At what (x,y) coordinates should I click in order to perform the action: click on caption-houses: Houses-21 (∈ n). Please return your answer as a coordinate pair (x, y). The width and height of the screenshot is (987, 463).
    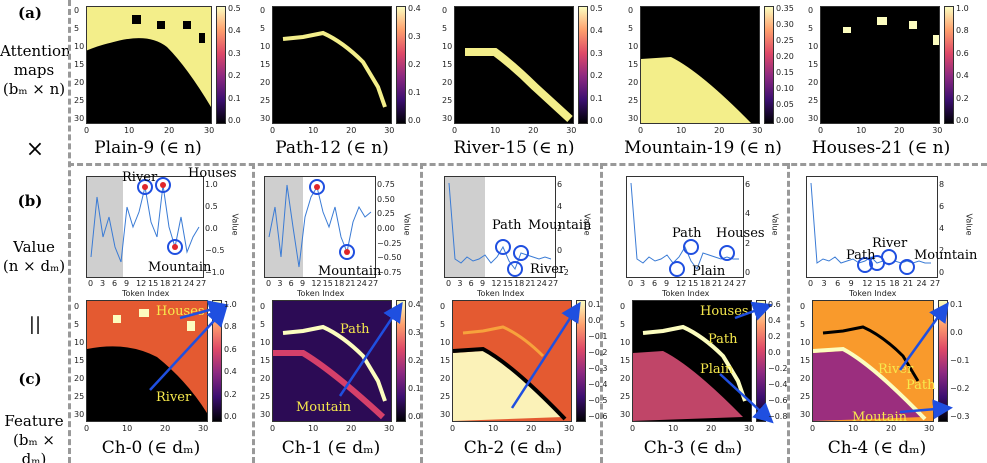
    Looking at the image, I should click on (881, 148).